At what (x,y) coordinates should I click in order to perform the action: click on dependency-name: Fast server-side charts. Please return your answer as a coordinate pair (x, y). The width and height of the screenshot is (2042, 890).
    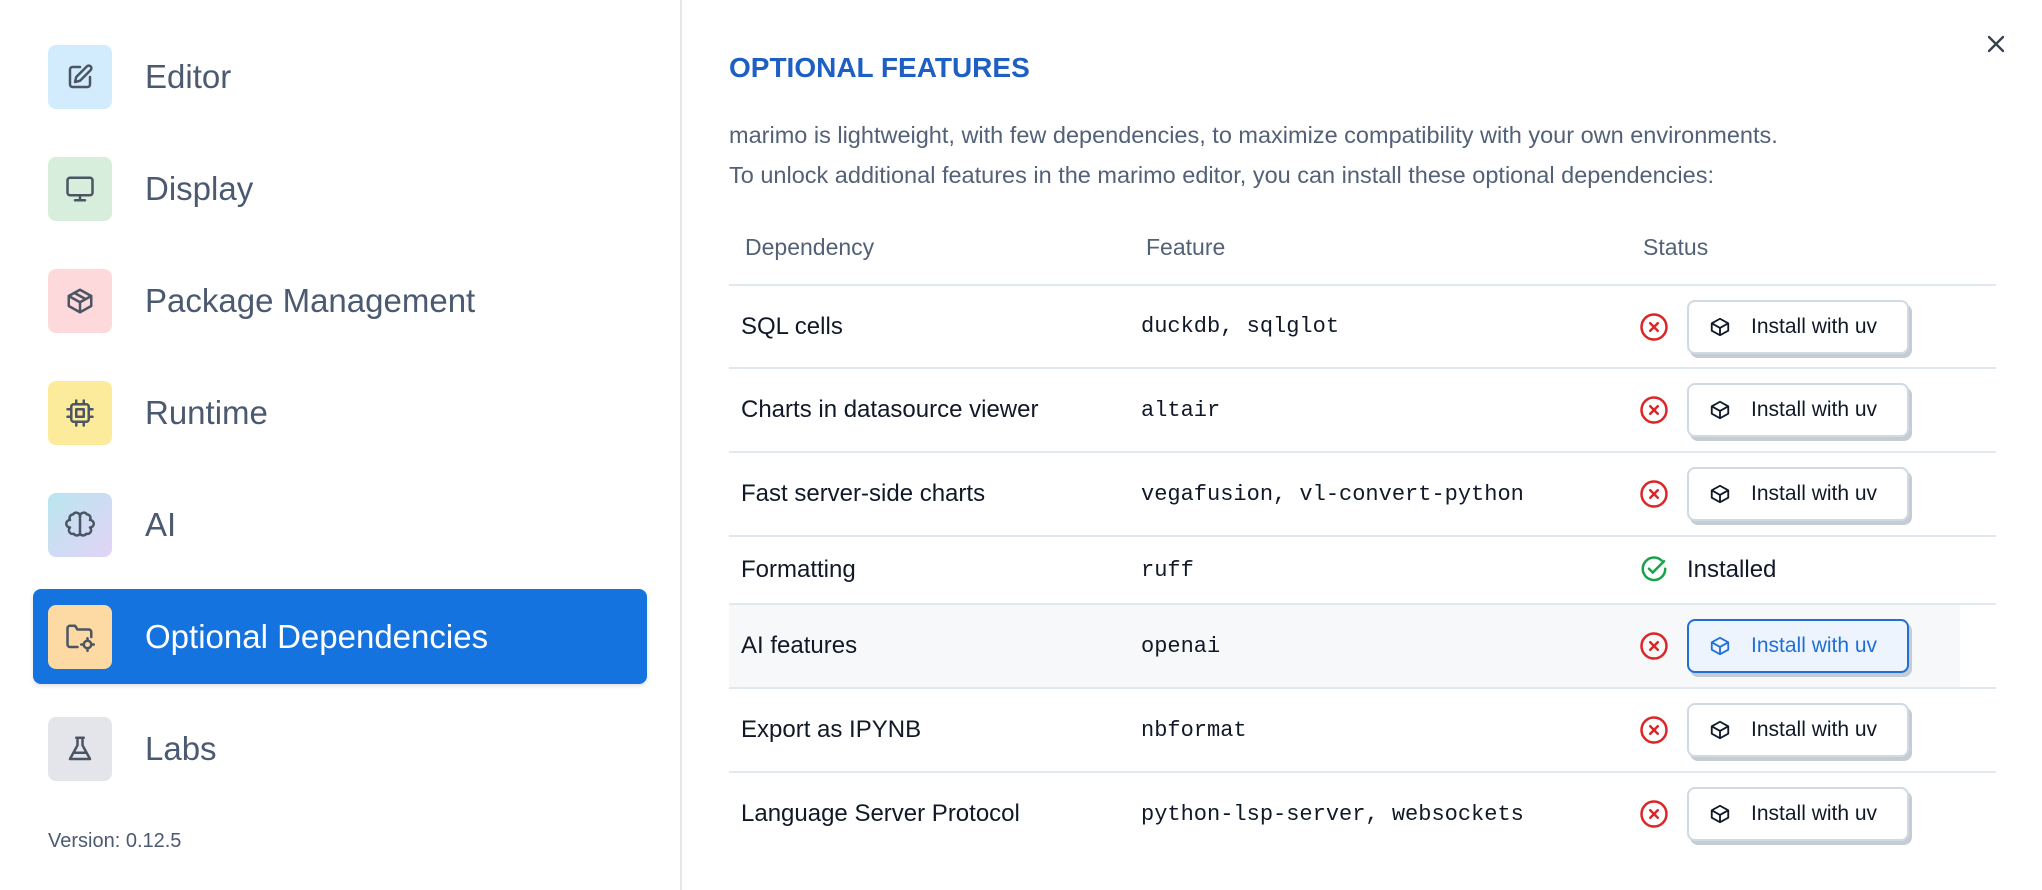
    Looking at the image, I should click on (863, 493).